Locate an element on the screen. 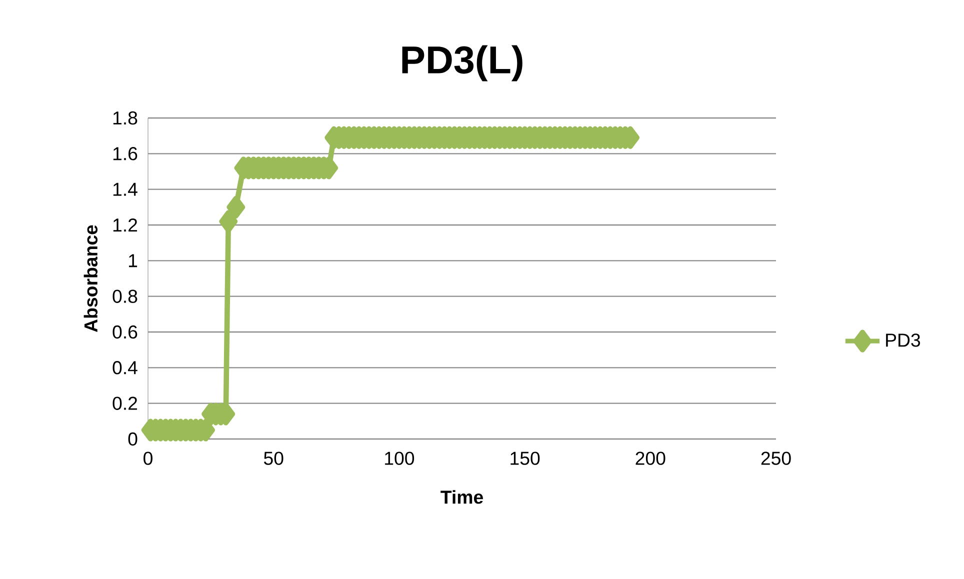 Image resolution: width=964 pixels, height=579 pixels. y-tick-label: 1 is located at coordinates (133, 261).